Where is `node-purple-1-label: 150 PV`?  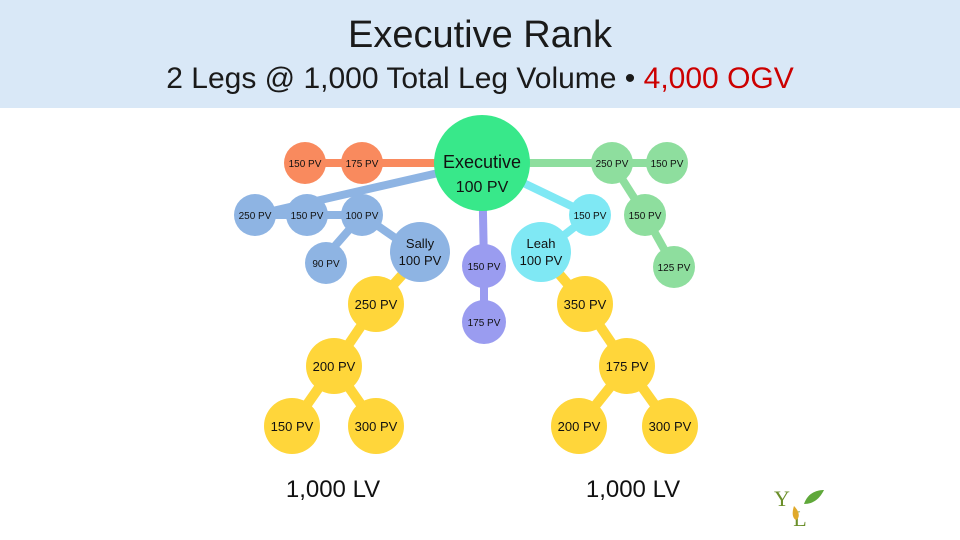
node-purple-1-label: 150 PV is located at coordinates (484, 267).